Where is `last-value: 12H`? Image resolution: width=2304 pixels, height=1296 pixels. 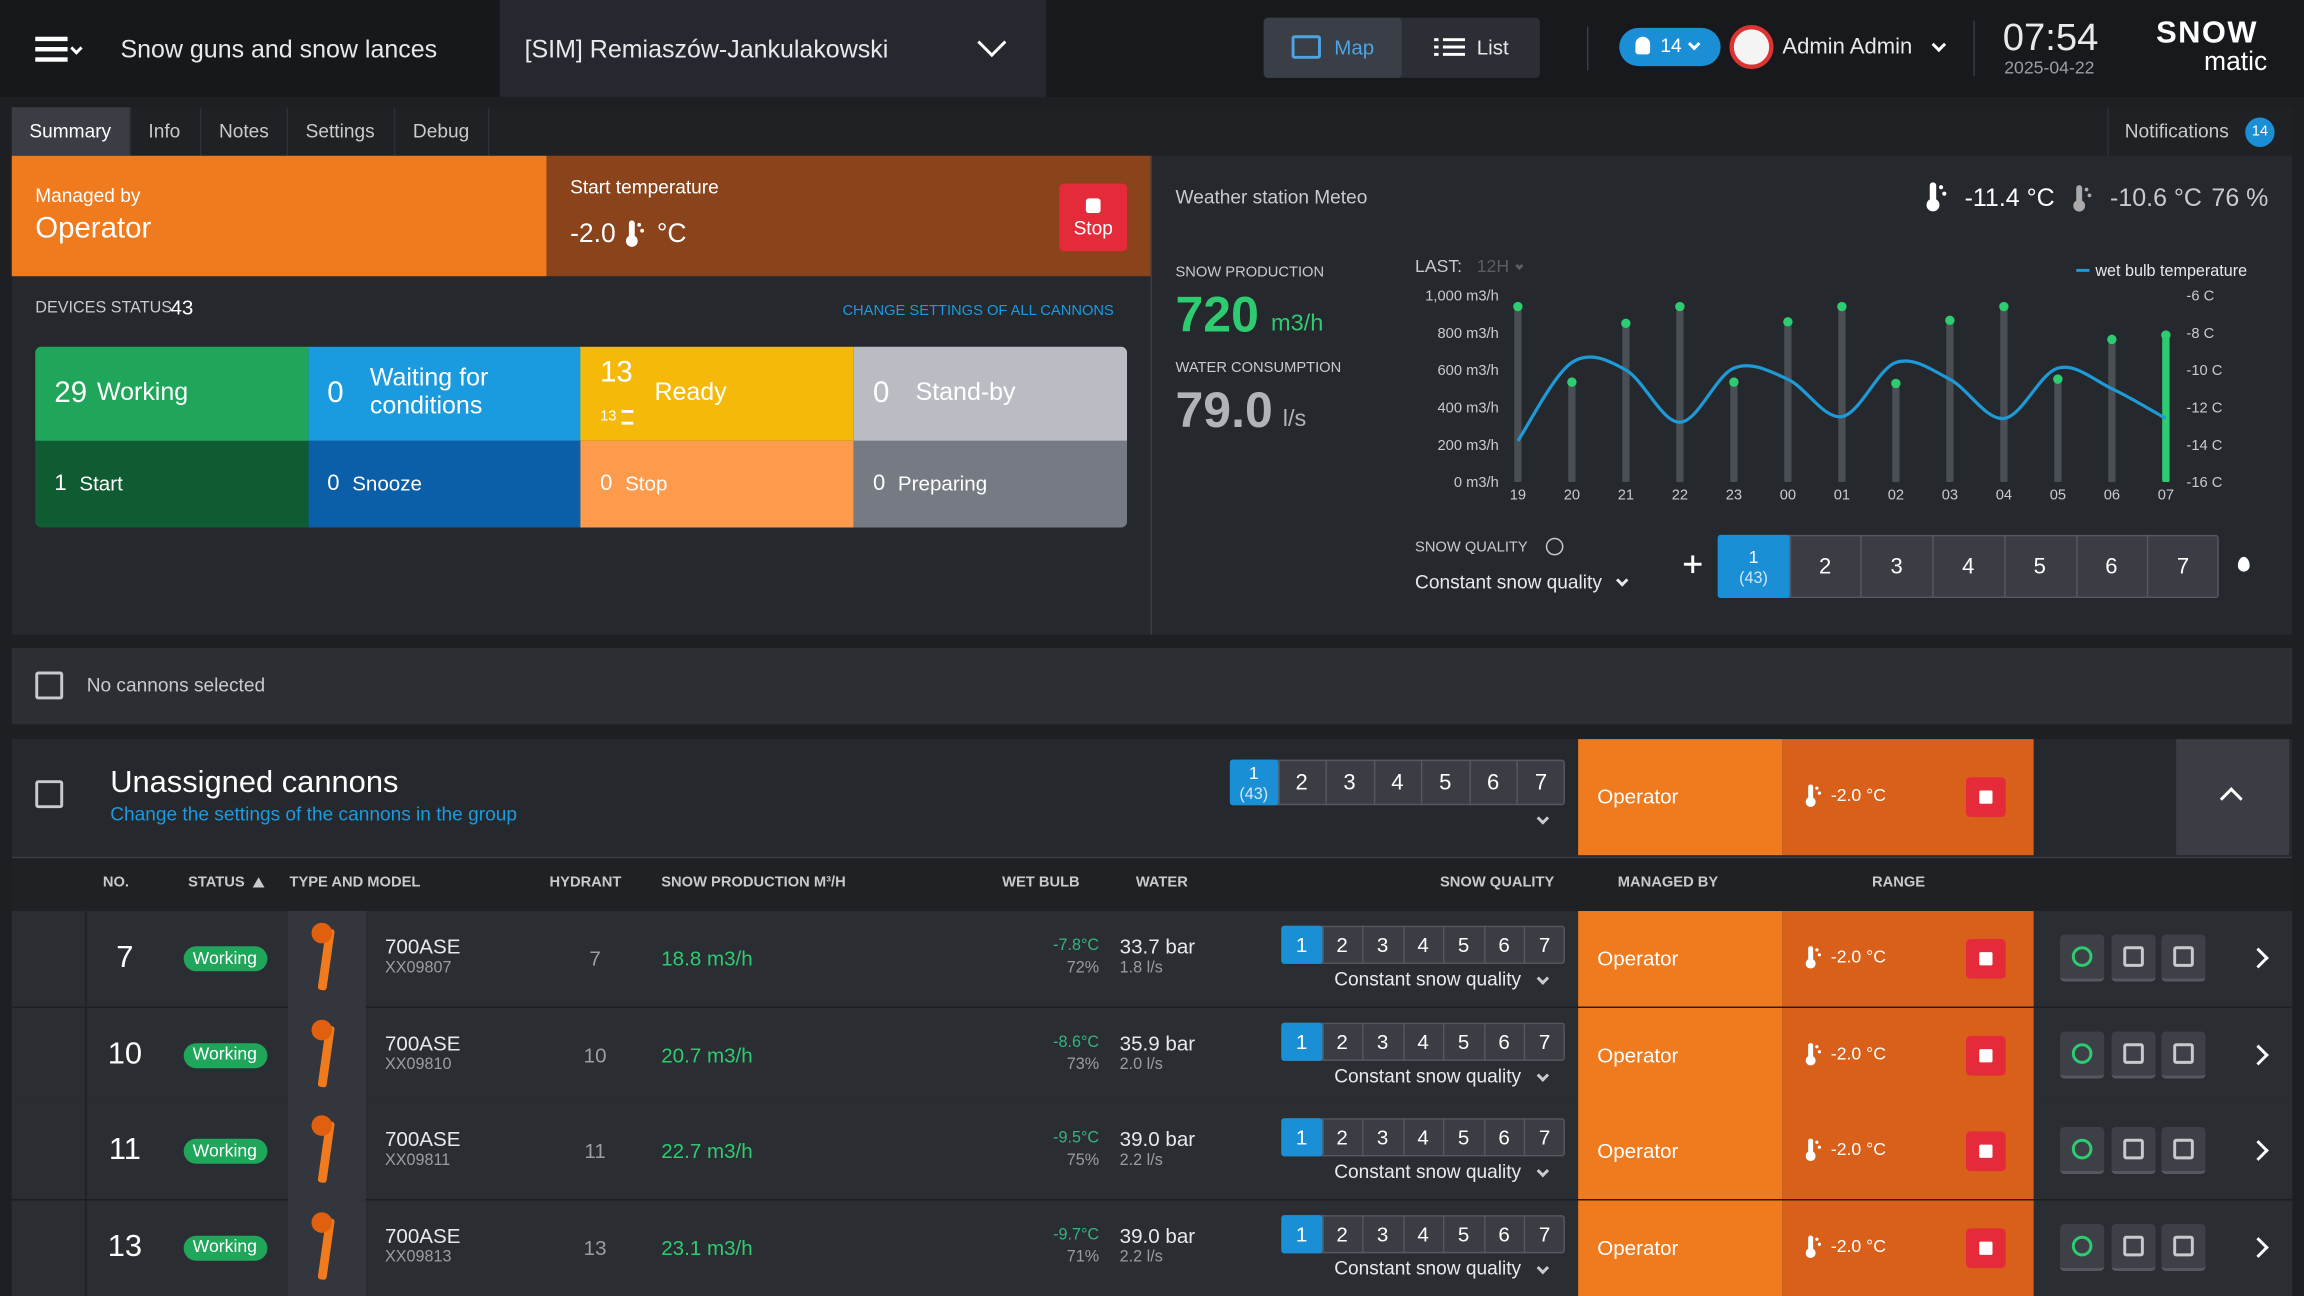
last-value: 12H is located at coordinates (1493, 266).